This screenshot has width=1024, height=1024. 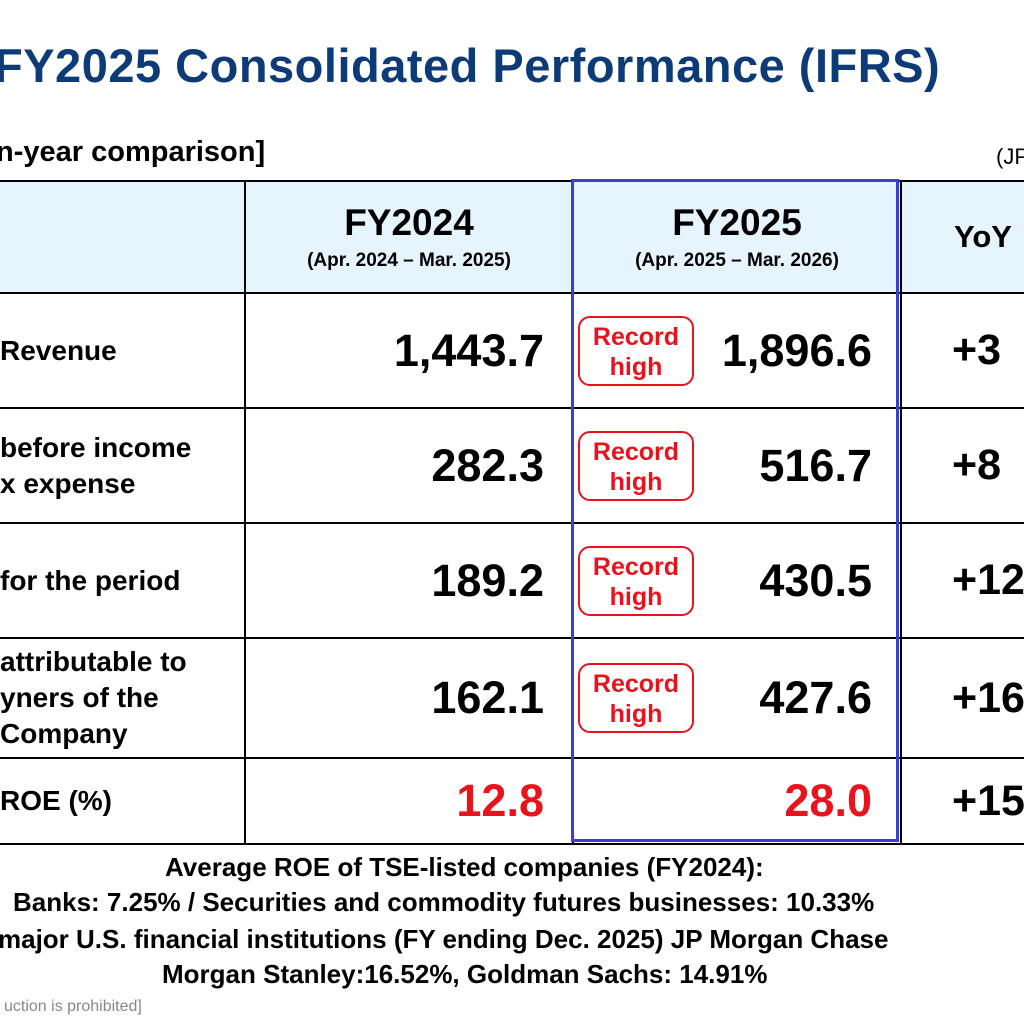 I want to click on row-label-line: for the period, so click(x=90, y=580).